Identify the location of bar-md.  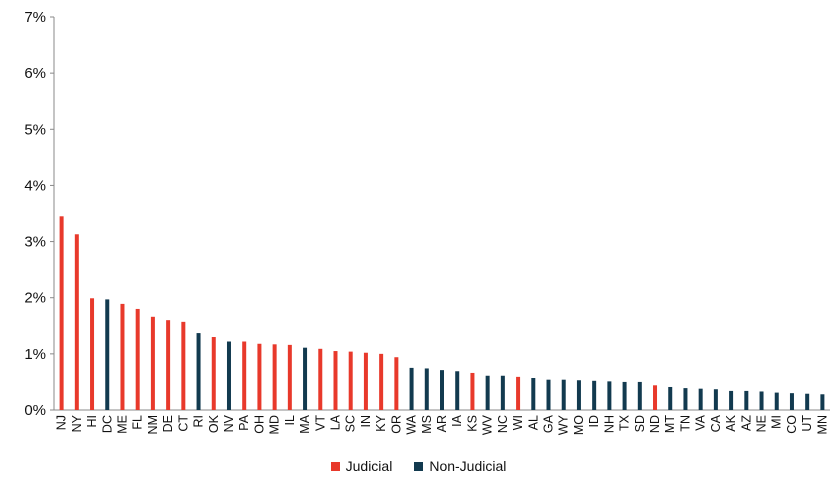
(274, 377).